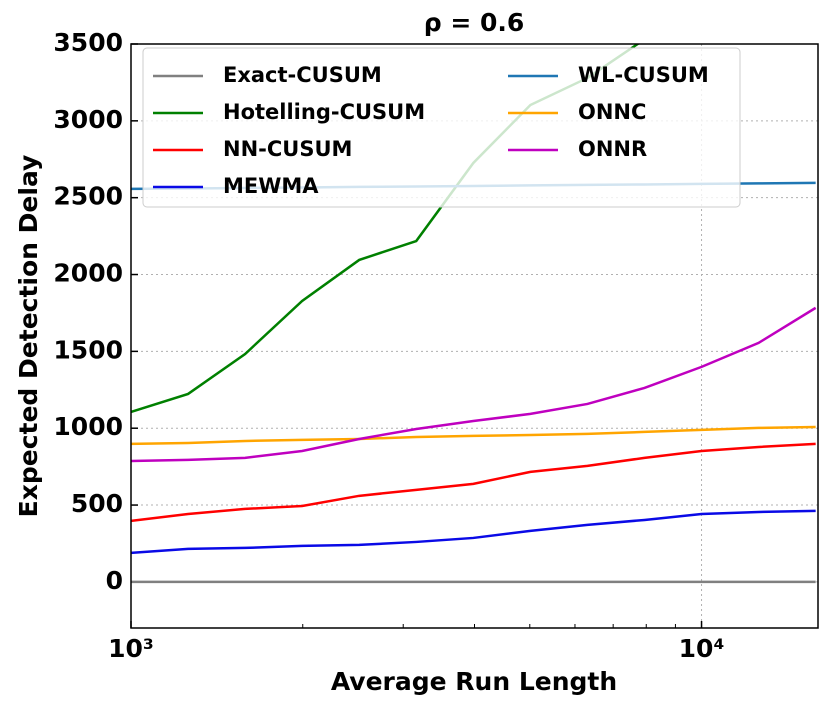 The height and width of the screenshot is (710, 830). I want to click on y-tick-label: 3500, so click(88, 42).